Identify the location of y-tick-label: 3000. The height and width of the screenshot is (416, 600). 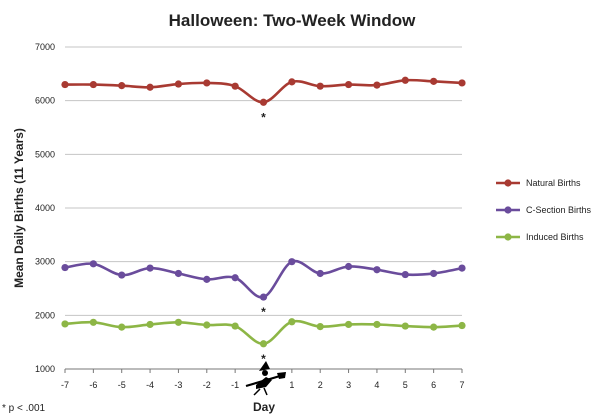
(45, 262).